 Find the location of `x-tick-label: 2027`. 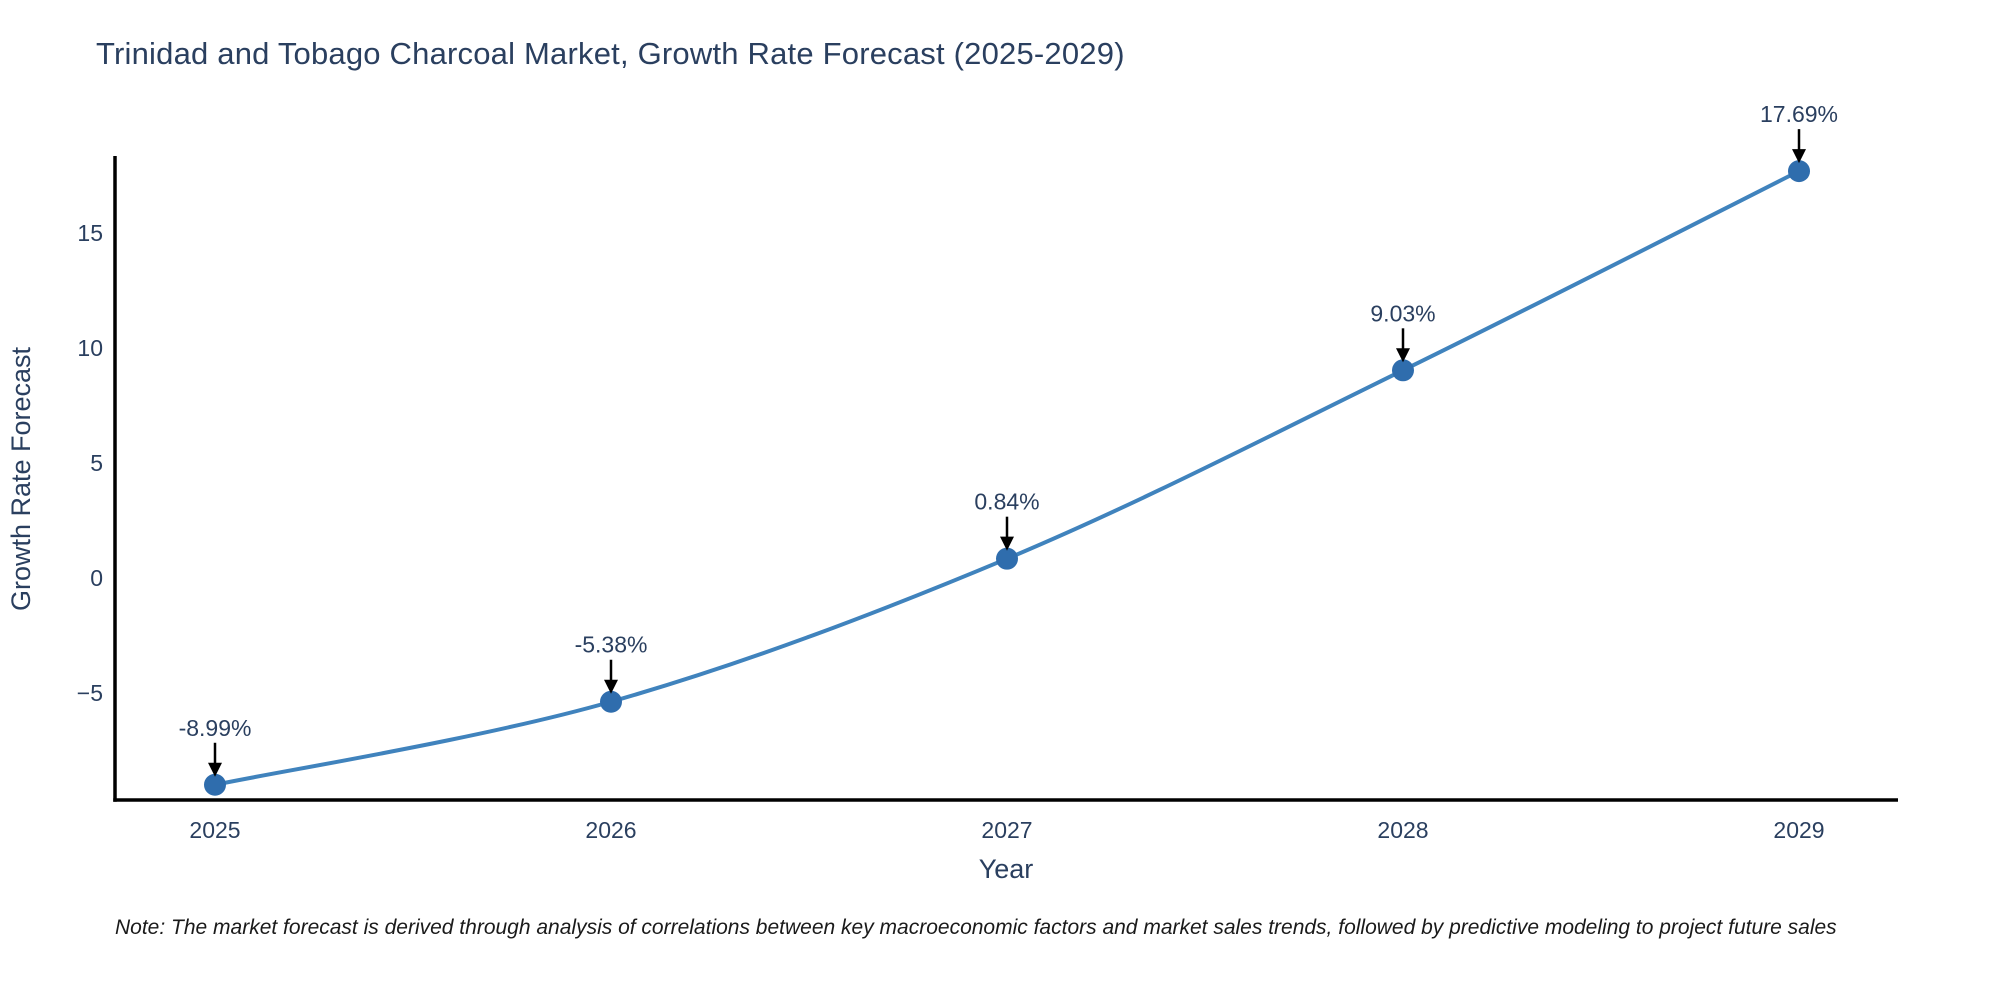

x-tick-label: 2027 is located at coordinates (1006, 830).